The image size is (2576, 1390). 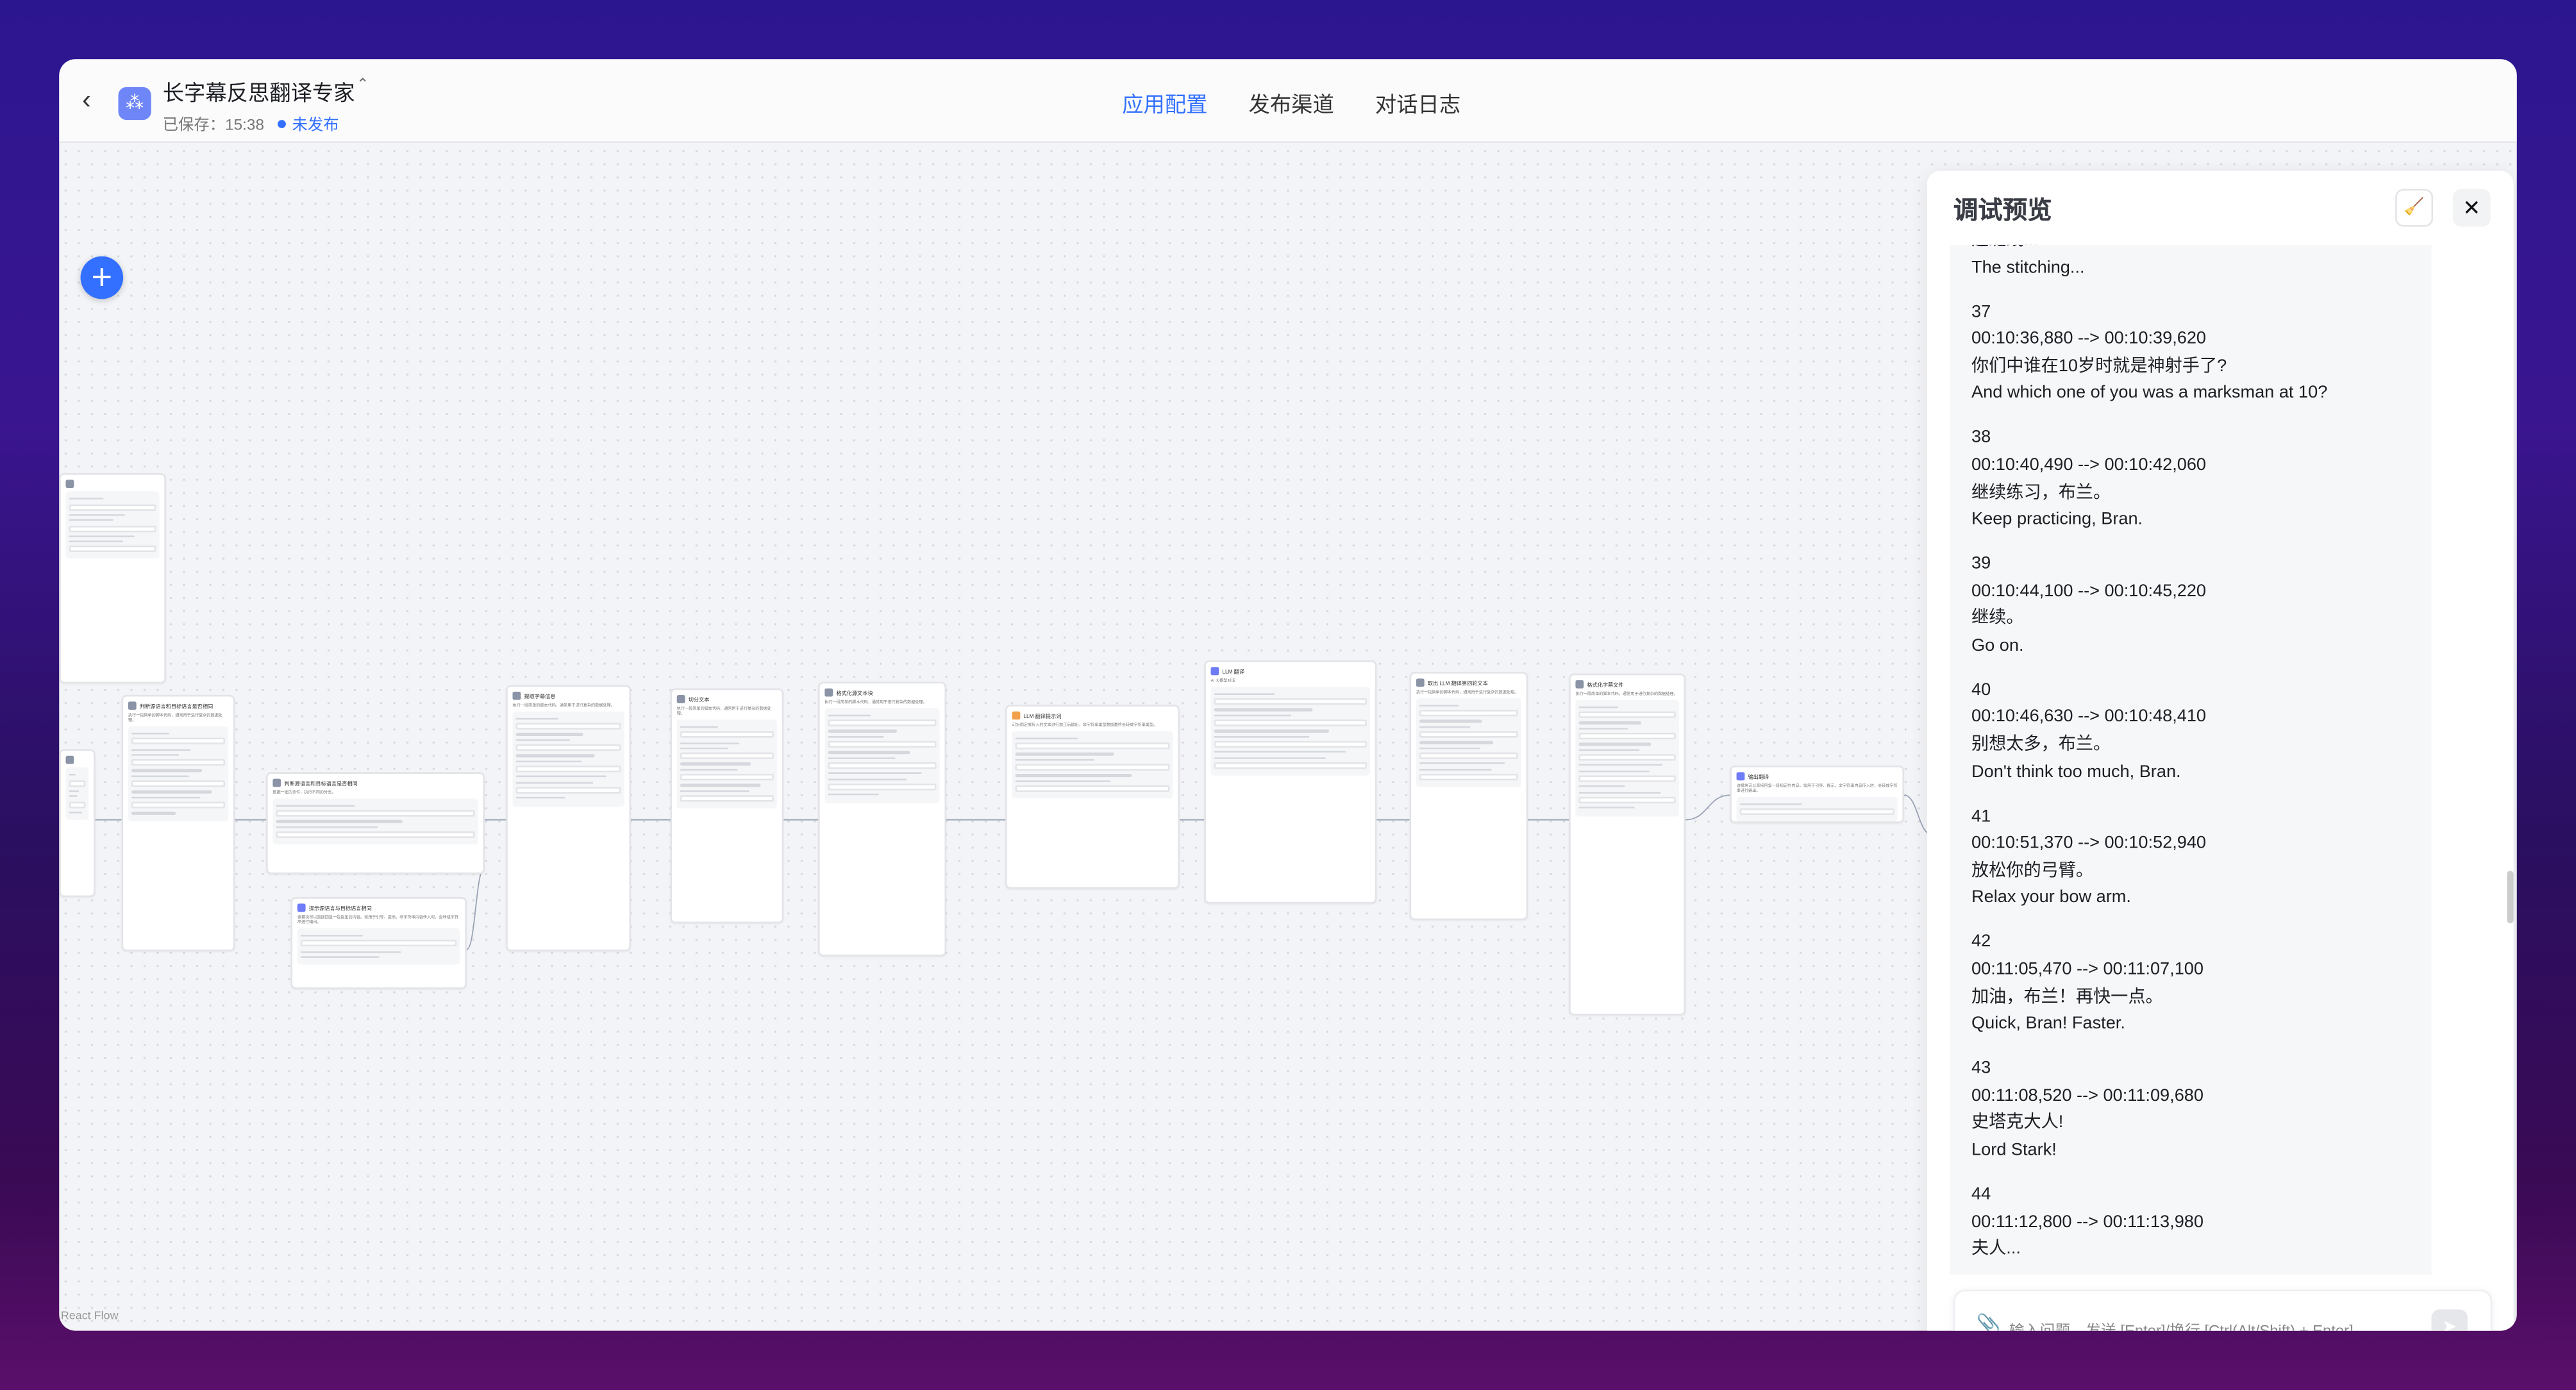 I want to click on node-title: 判断源语言和目标语言是否相同, so click(x=321, y=784).